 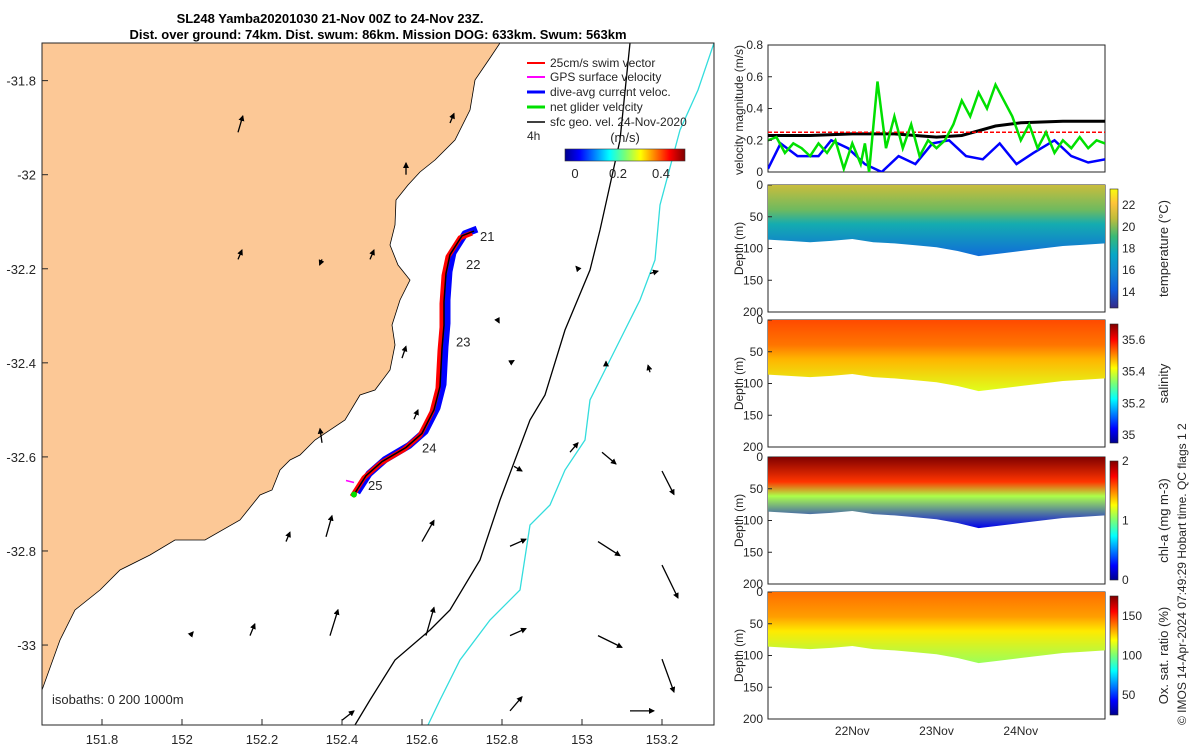 I want to click on temperature-ytick-label: 0, so click(x=759, y=185).